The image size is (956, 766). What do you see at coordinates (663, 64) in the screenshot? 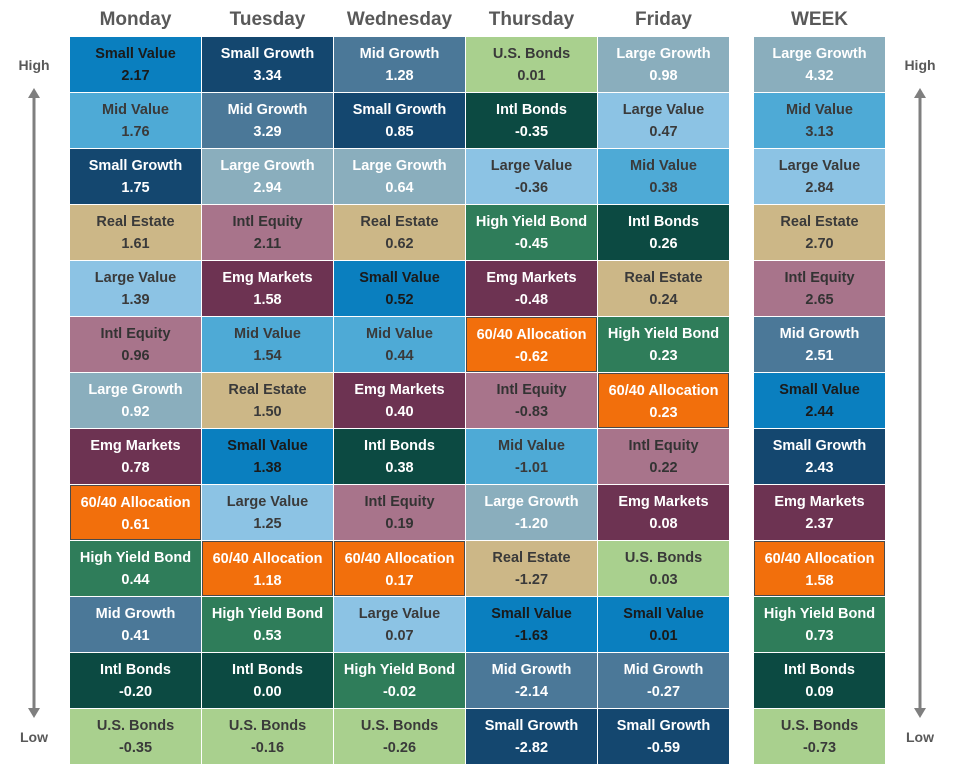
I see `table-cell: Large Growth 0.98` at bounding box center [663, 64].